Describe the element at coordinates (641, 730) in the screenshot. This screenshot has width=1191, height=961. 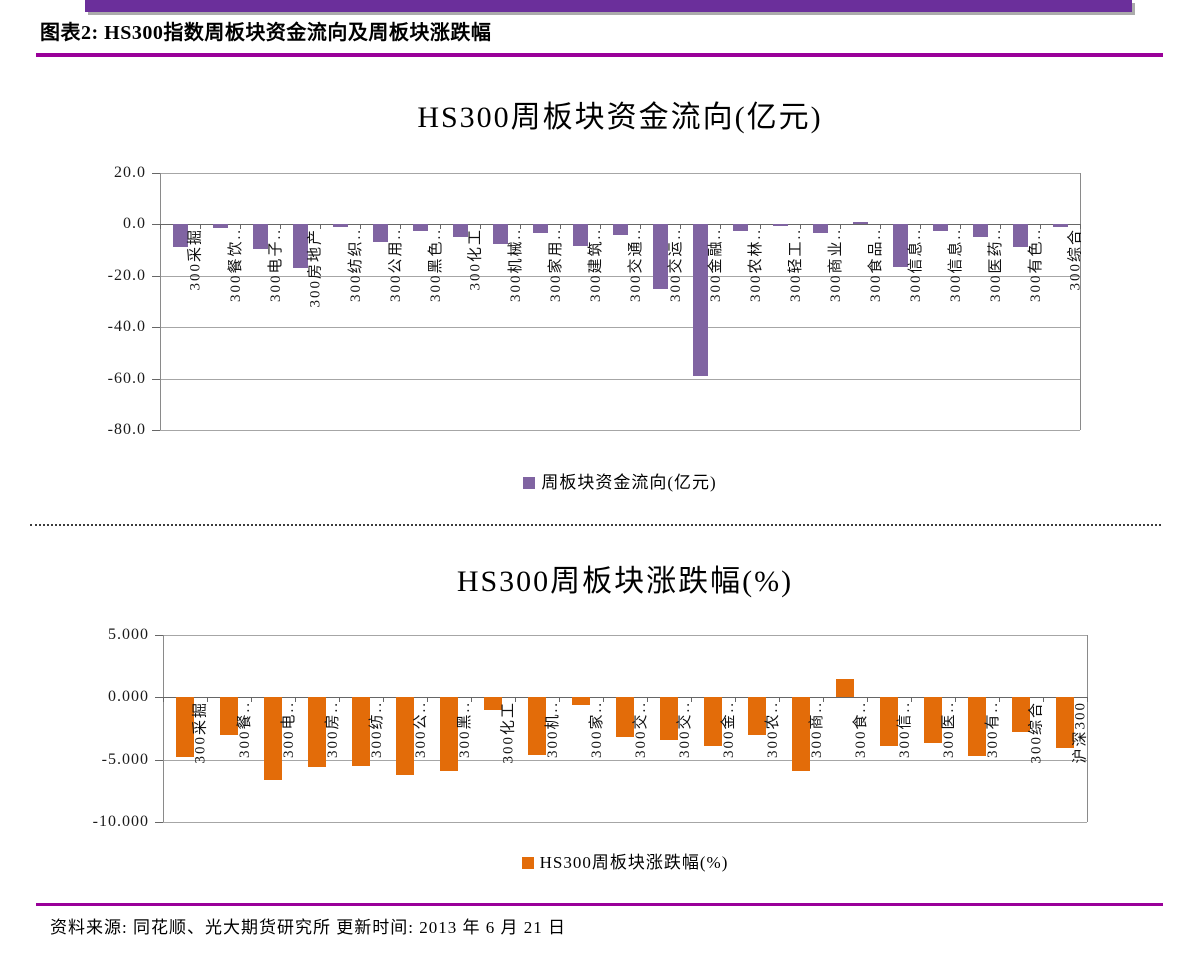
I see `category-label: 300交..` at that location.